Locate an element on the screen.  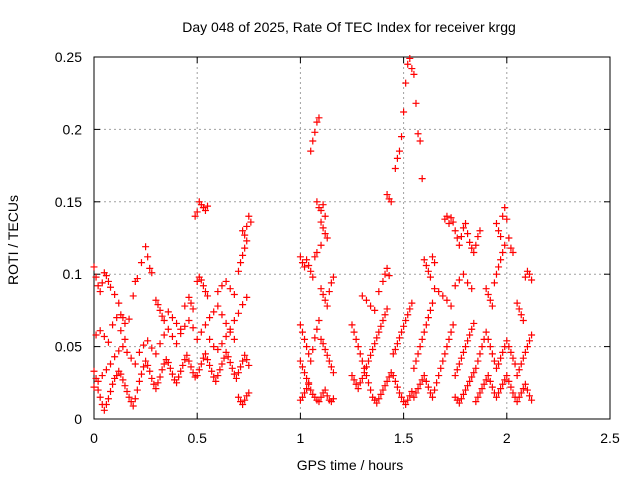
y-tick-label: 0.05 is located at coordinates (68, 347).